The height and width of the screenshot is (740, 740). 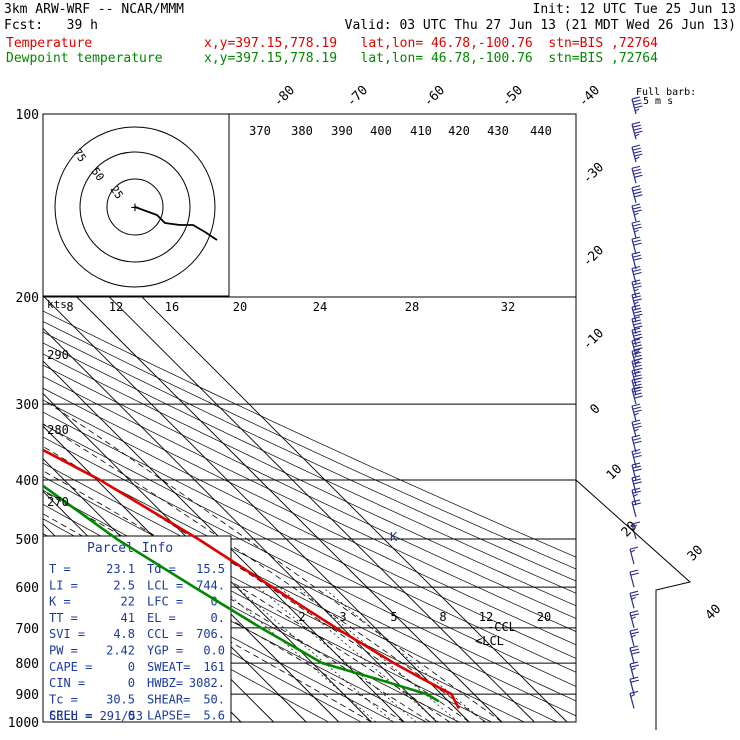 I want to click on mixing-ratio-label: 2, so click(x=301, y=617).